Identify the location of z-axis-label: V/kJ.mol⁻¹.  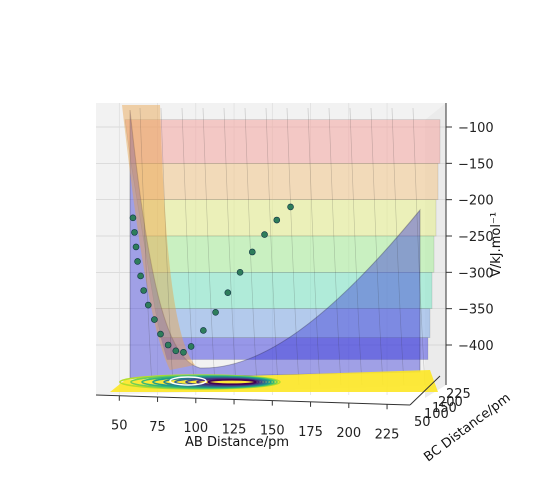
(496, 244).